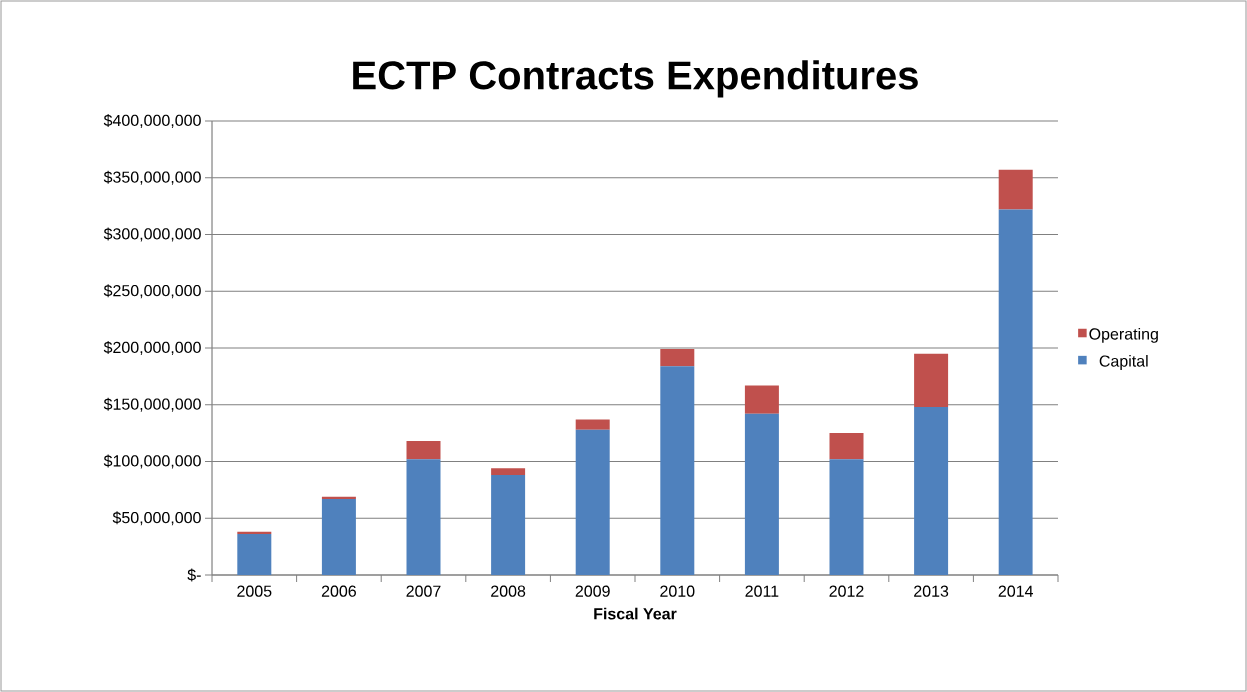 The image size is (1247, 692). What do you see at coordinates (508, 591) in the screenshot?
I see `x-tick-label: 2008` at bounding box center [508, 591].